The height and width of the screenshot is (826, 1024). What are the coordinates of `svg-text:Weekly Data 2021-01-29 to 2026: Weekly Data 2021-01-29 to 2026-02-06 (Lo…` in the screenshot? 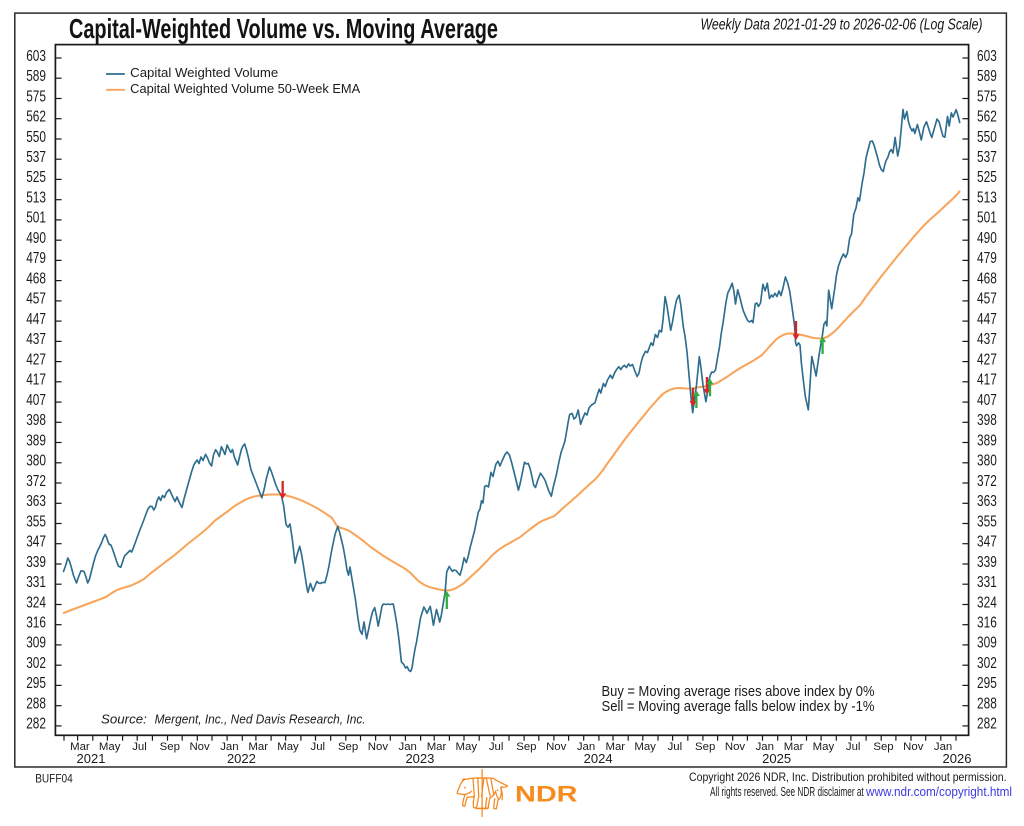 It's located at (842, 25).